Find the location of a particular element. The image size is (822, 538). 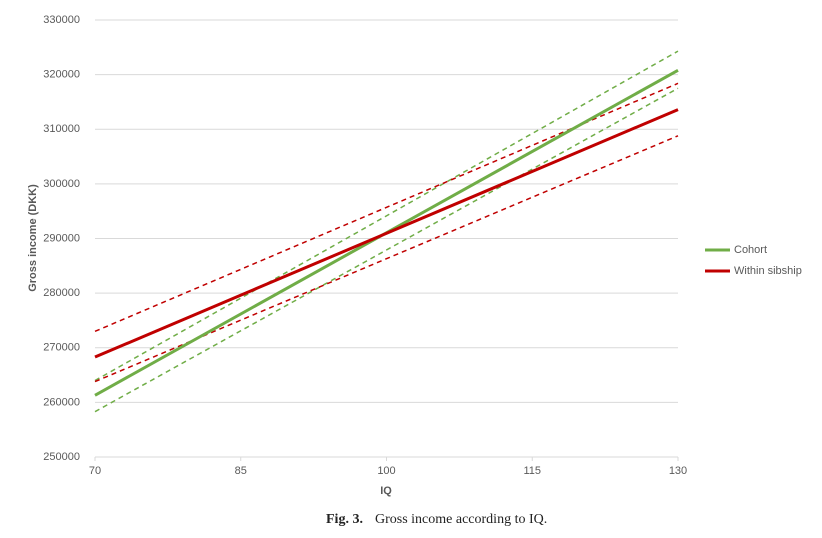

caption-label: Fig. 3. is located at coordinates (344, 519).